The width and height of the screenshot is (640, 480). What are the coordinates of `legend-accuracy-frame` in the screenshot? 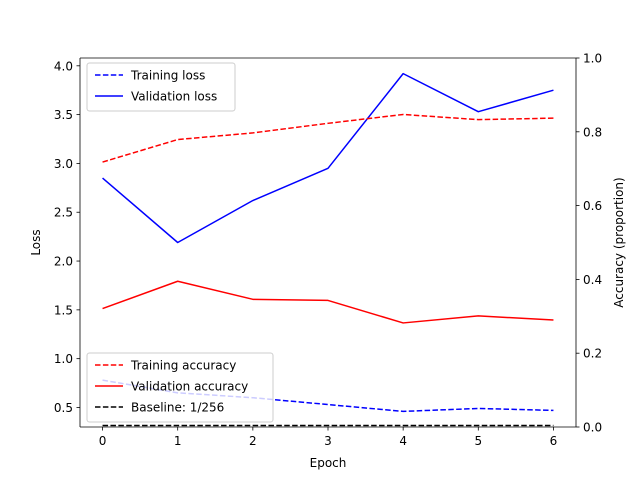 It's located at (180, 387).